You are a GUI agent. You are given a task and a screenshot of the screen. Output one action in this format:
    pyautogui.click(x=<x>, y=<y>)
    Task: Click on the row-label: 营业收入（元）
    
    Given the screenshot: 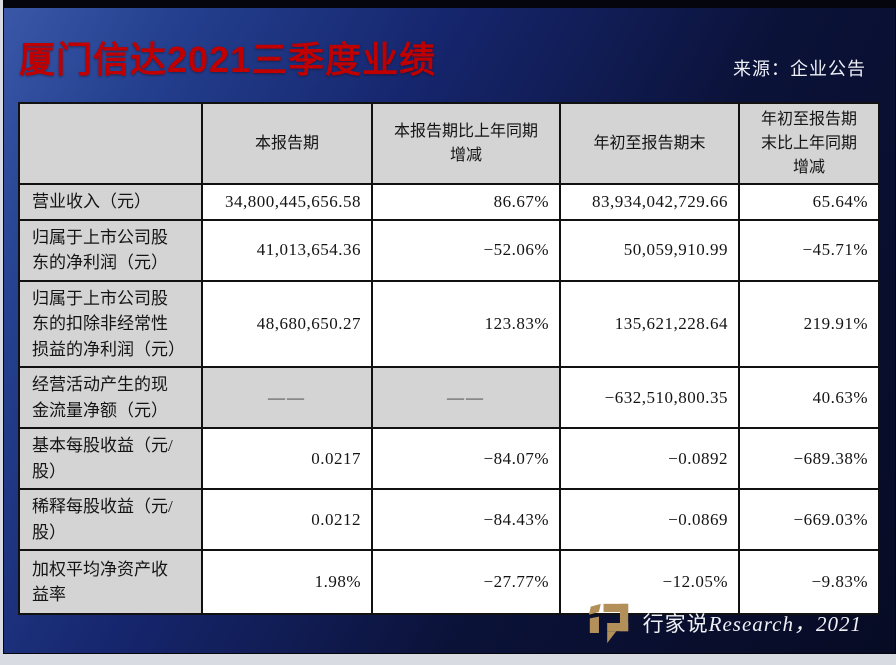 What is the action you would take?
    pyautogui.click(x=110, y=202)
    